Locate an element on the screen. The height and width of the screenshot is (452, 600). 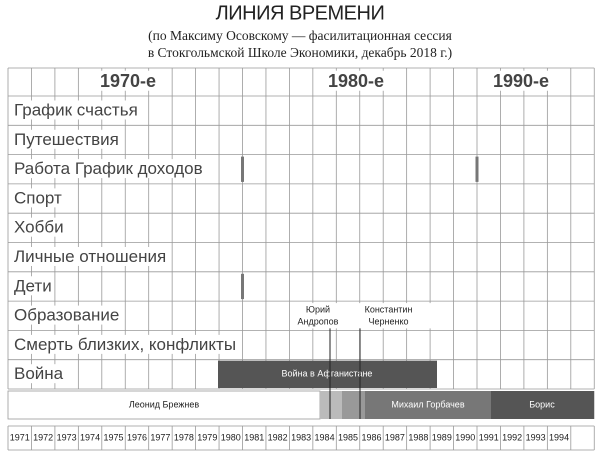
year-label: 1985 is located at coordinates (348, 437).